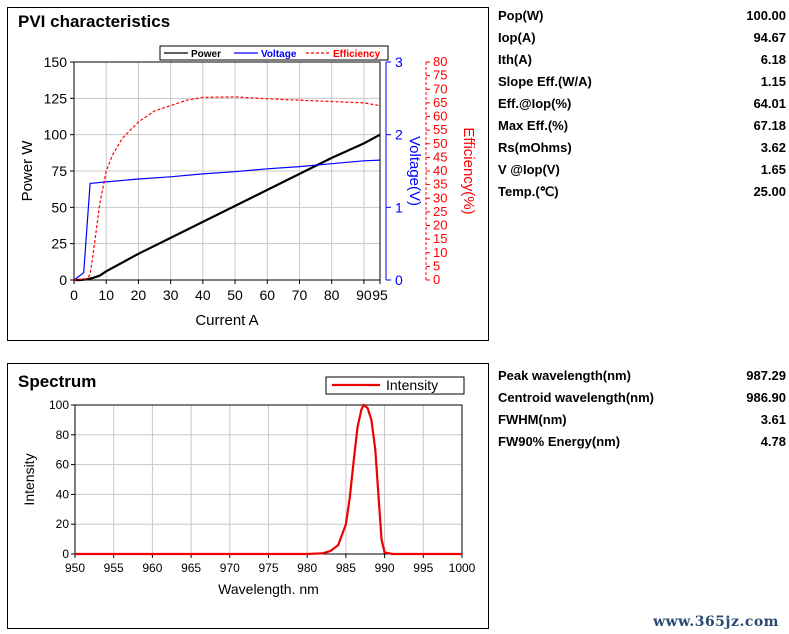 The width and height of the screenshot is (789, 634). I want to click on pvi-x-tick-label: 95, so click(380, 295).